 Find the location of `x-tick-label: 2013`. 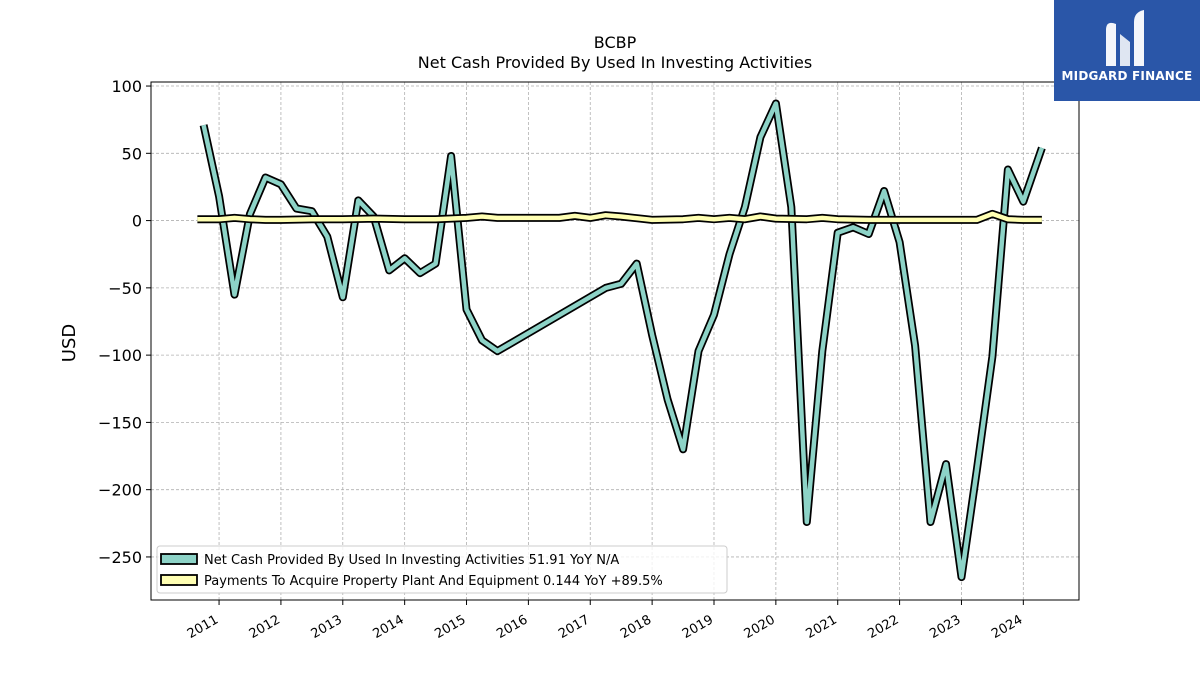

x-tick-label: 2013 is located at coordinates (327, 627).